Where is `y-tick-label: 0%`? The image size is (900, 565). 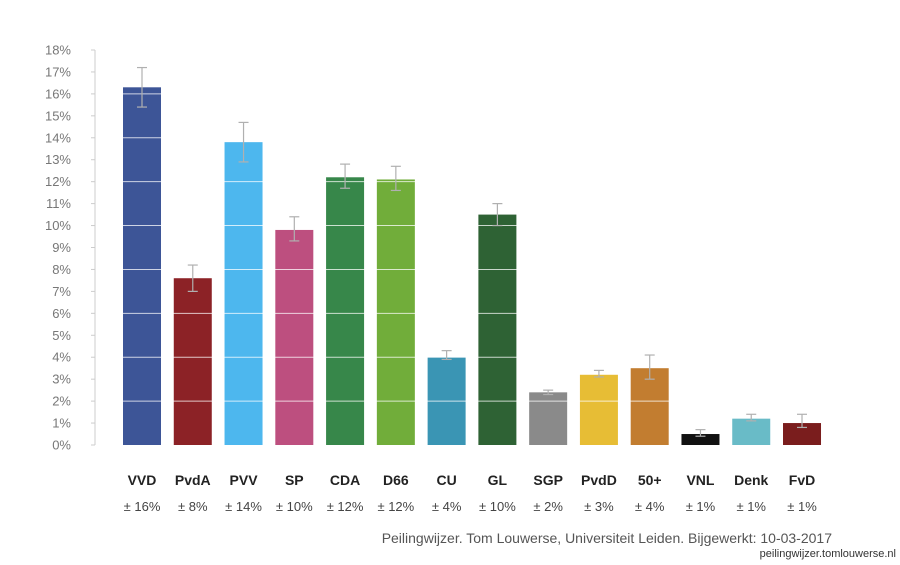
y-tick-label: 0% is located at coordinates (61, 445).